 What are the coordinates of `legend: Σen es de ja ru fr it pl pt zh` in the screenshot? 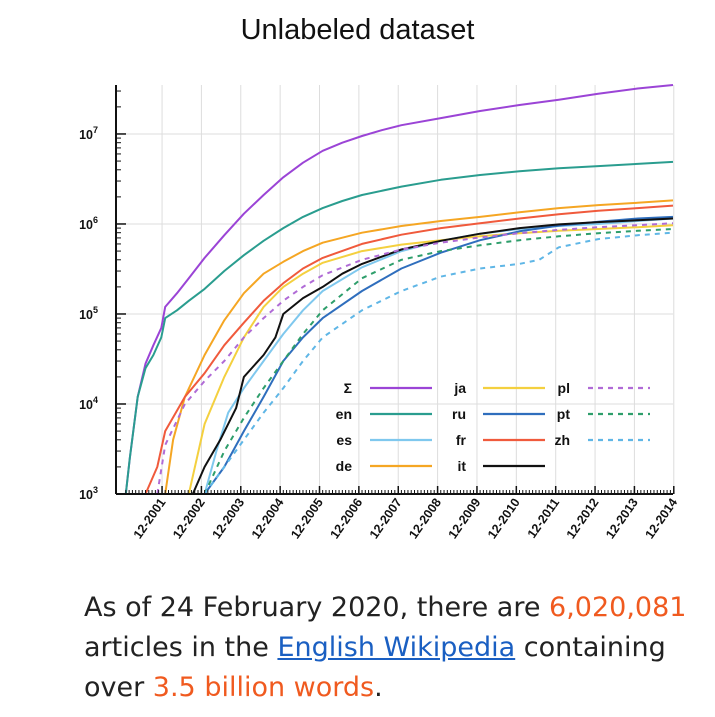 It's located at (493, 427).